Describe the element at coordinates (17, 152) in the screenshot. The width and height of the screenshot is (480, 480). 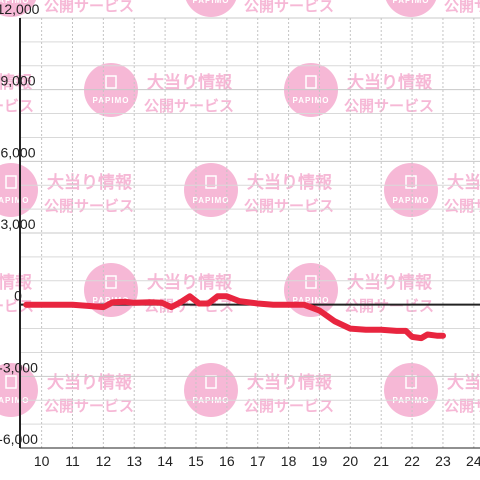
I see `y-tick-label: 6,000` at that location.